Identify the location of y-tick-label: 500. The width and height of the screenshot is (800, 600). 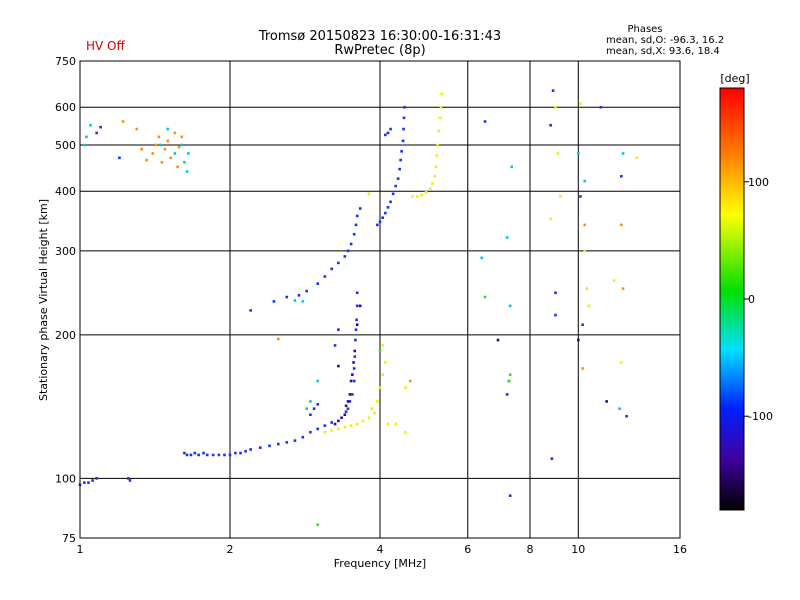
(65, 145).